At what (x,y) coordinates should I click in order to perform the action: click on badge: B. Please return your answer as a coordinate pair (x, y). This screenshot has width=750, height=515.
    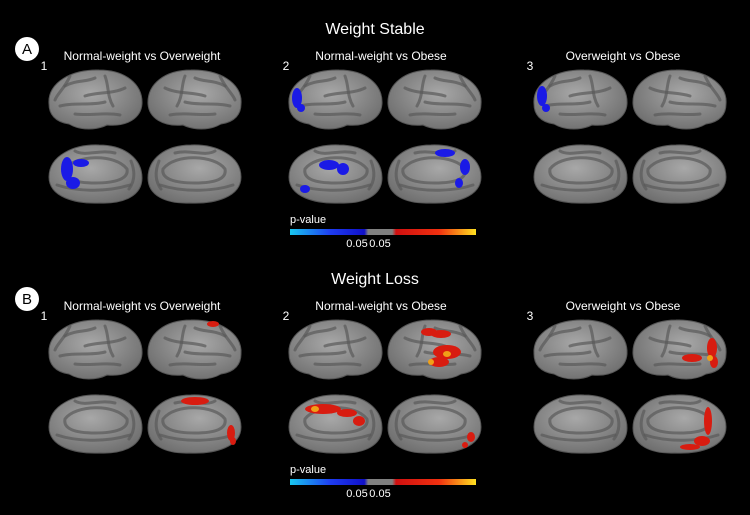
    Looking at the image, I should click on (27, 299).